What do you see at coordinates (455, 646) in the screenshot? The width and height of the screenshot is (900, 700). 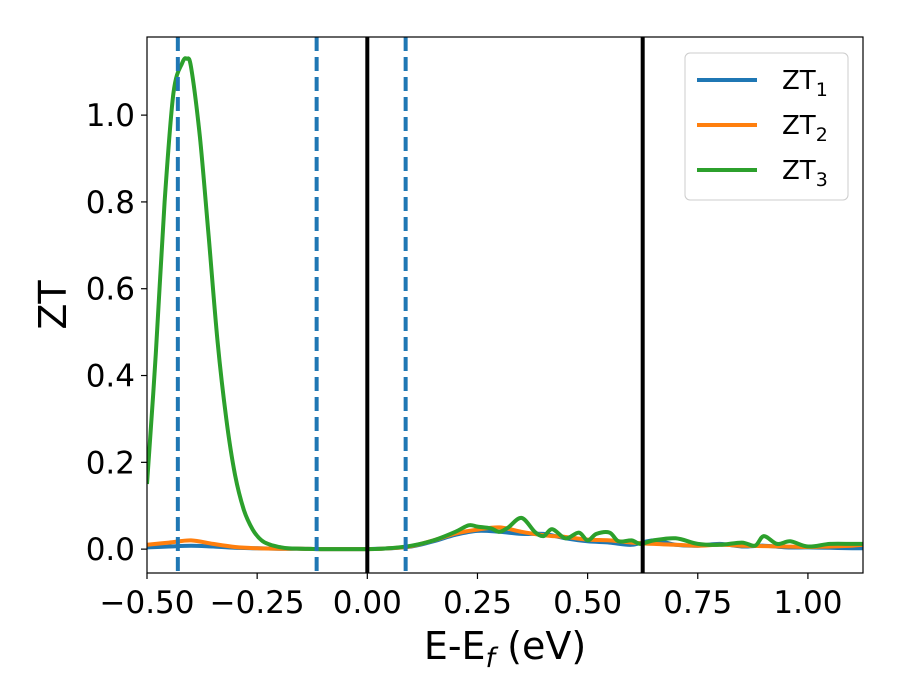 I see `x-axis-title-main: E-E` at bounding box center [455, 646].